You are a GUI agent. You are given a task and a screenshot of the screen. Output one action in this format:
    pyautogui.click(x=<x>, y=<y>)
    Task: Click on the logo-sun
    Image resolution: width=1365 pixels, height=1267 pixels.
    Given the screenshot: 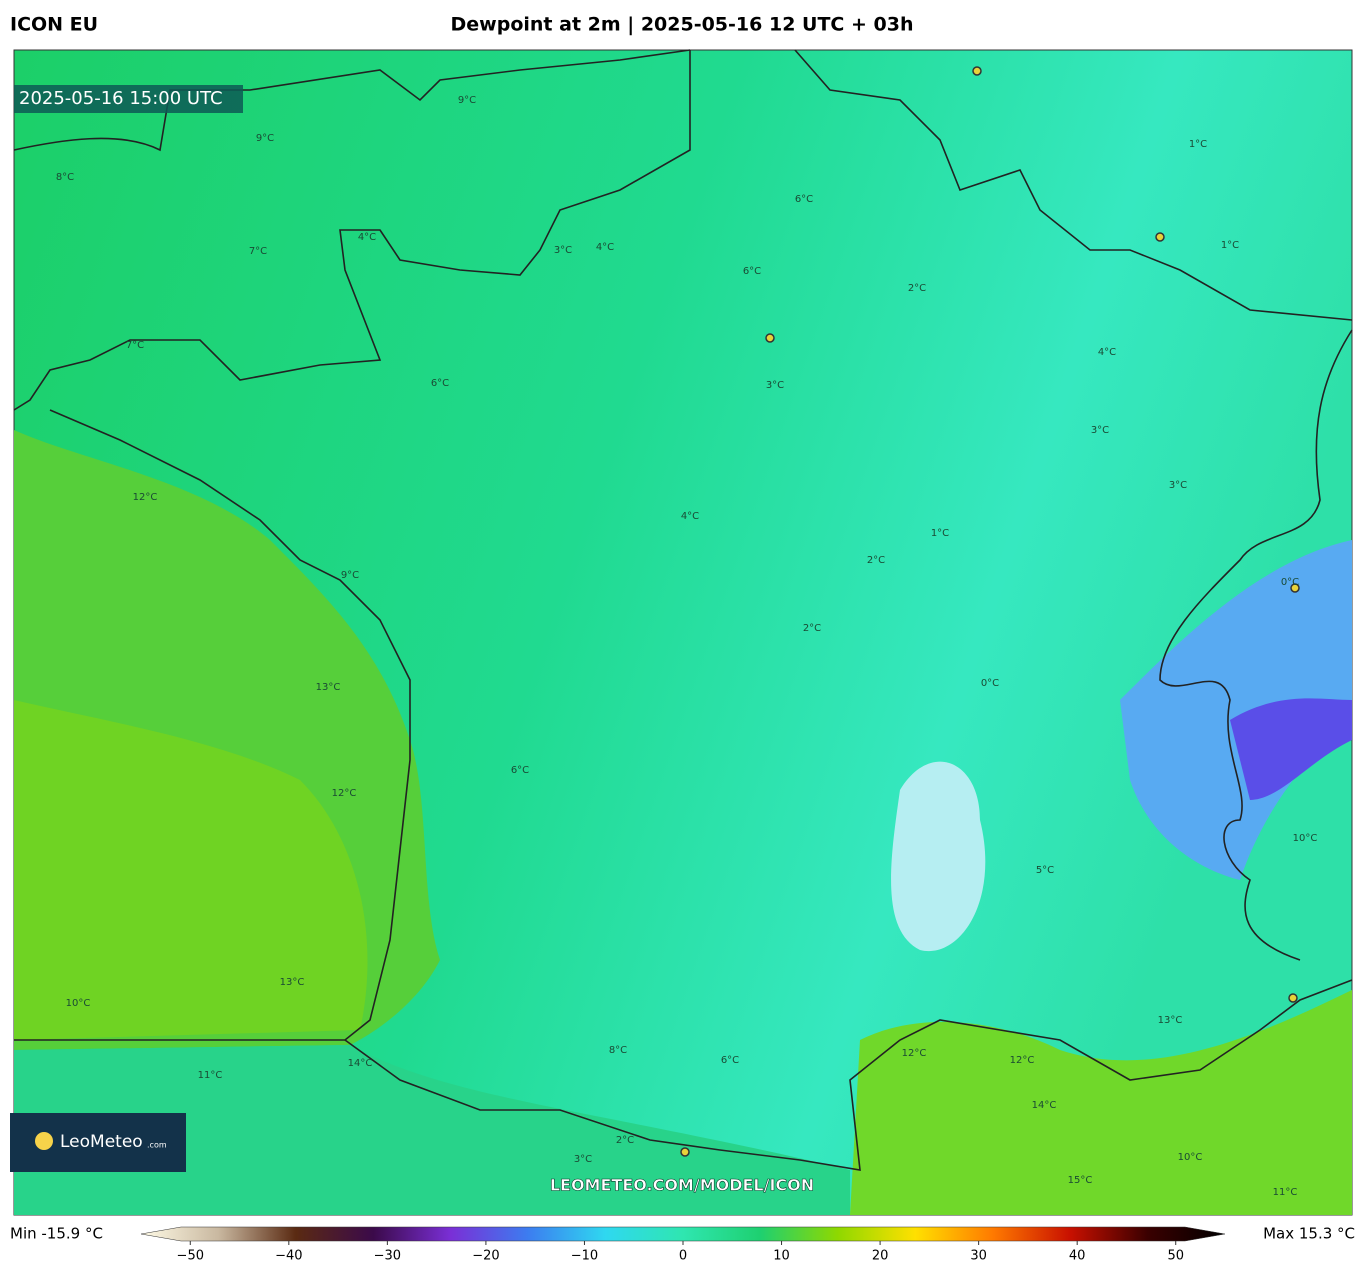 What is the action you would take?
    pyautogui.click(x=44, y=1141)
    